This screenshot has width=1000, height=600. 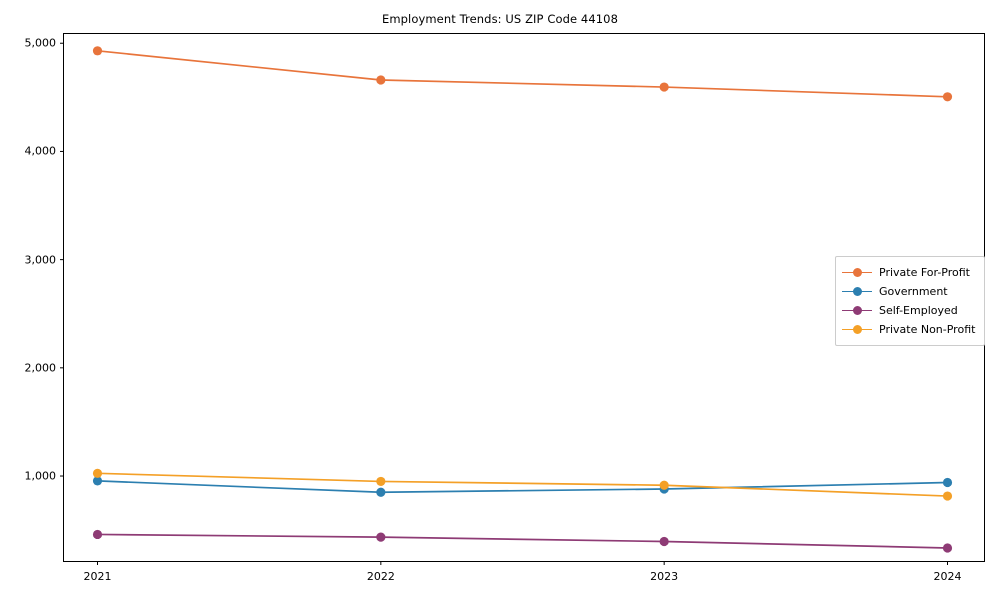 What do you see at coordinates (500, 19) in the screenshot?
I see `chart-title: Employment Trends: US ZIP Code 44108` at bounding box center [500, 19].